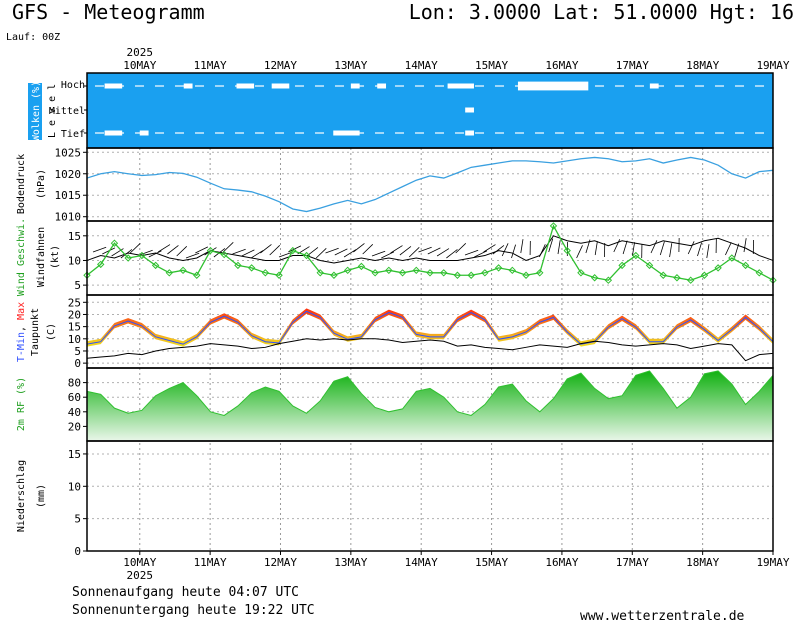  Describe the element at coordinates (74, 314) in the screenshot. I see `y-tick-label: 20` at that location.